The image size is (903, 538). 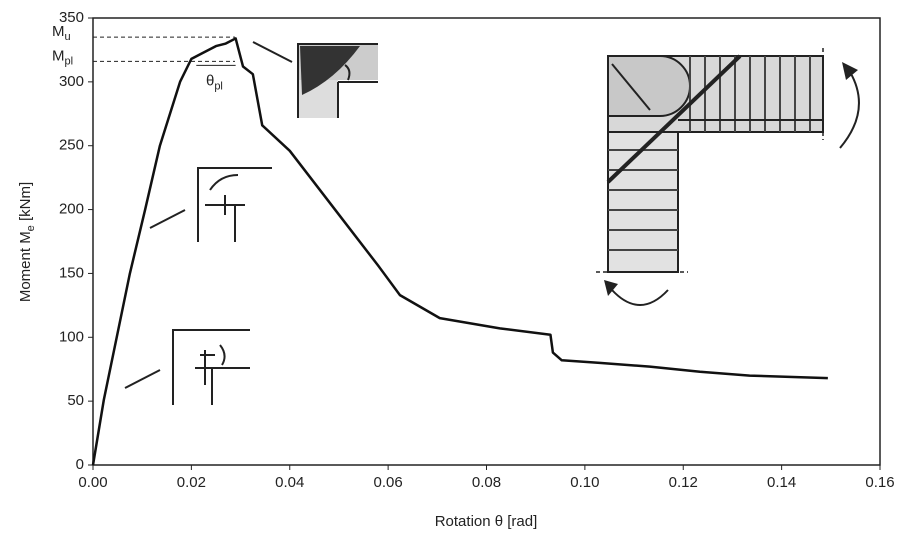 What do you see at coordinates (214, 82) in the screenshot?
I see `annotation: θpl` at bounding box center [214, 82].